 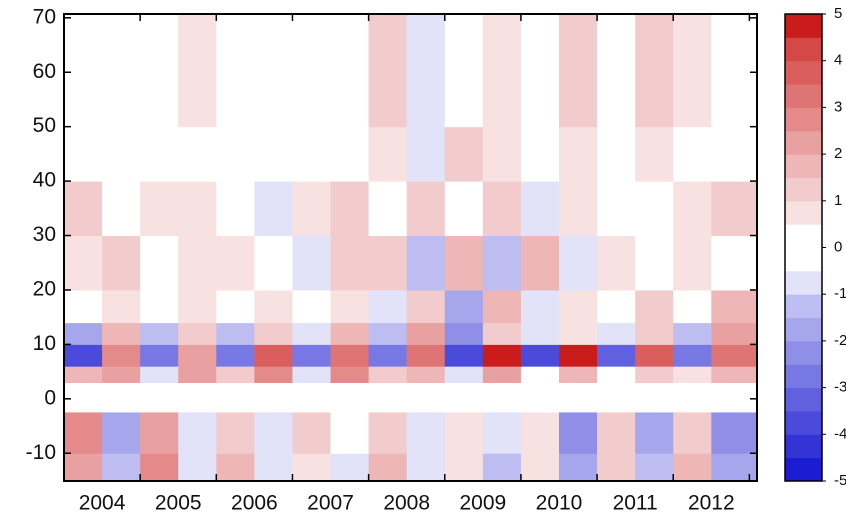 What do you see at coordinates (330, 503) in the screenshot?
I see `x-tick-label: 2007` at bounding box center [330, 503].